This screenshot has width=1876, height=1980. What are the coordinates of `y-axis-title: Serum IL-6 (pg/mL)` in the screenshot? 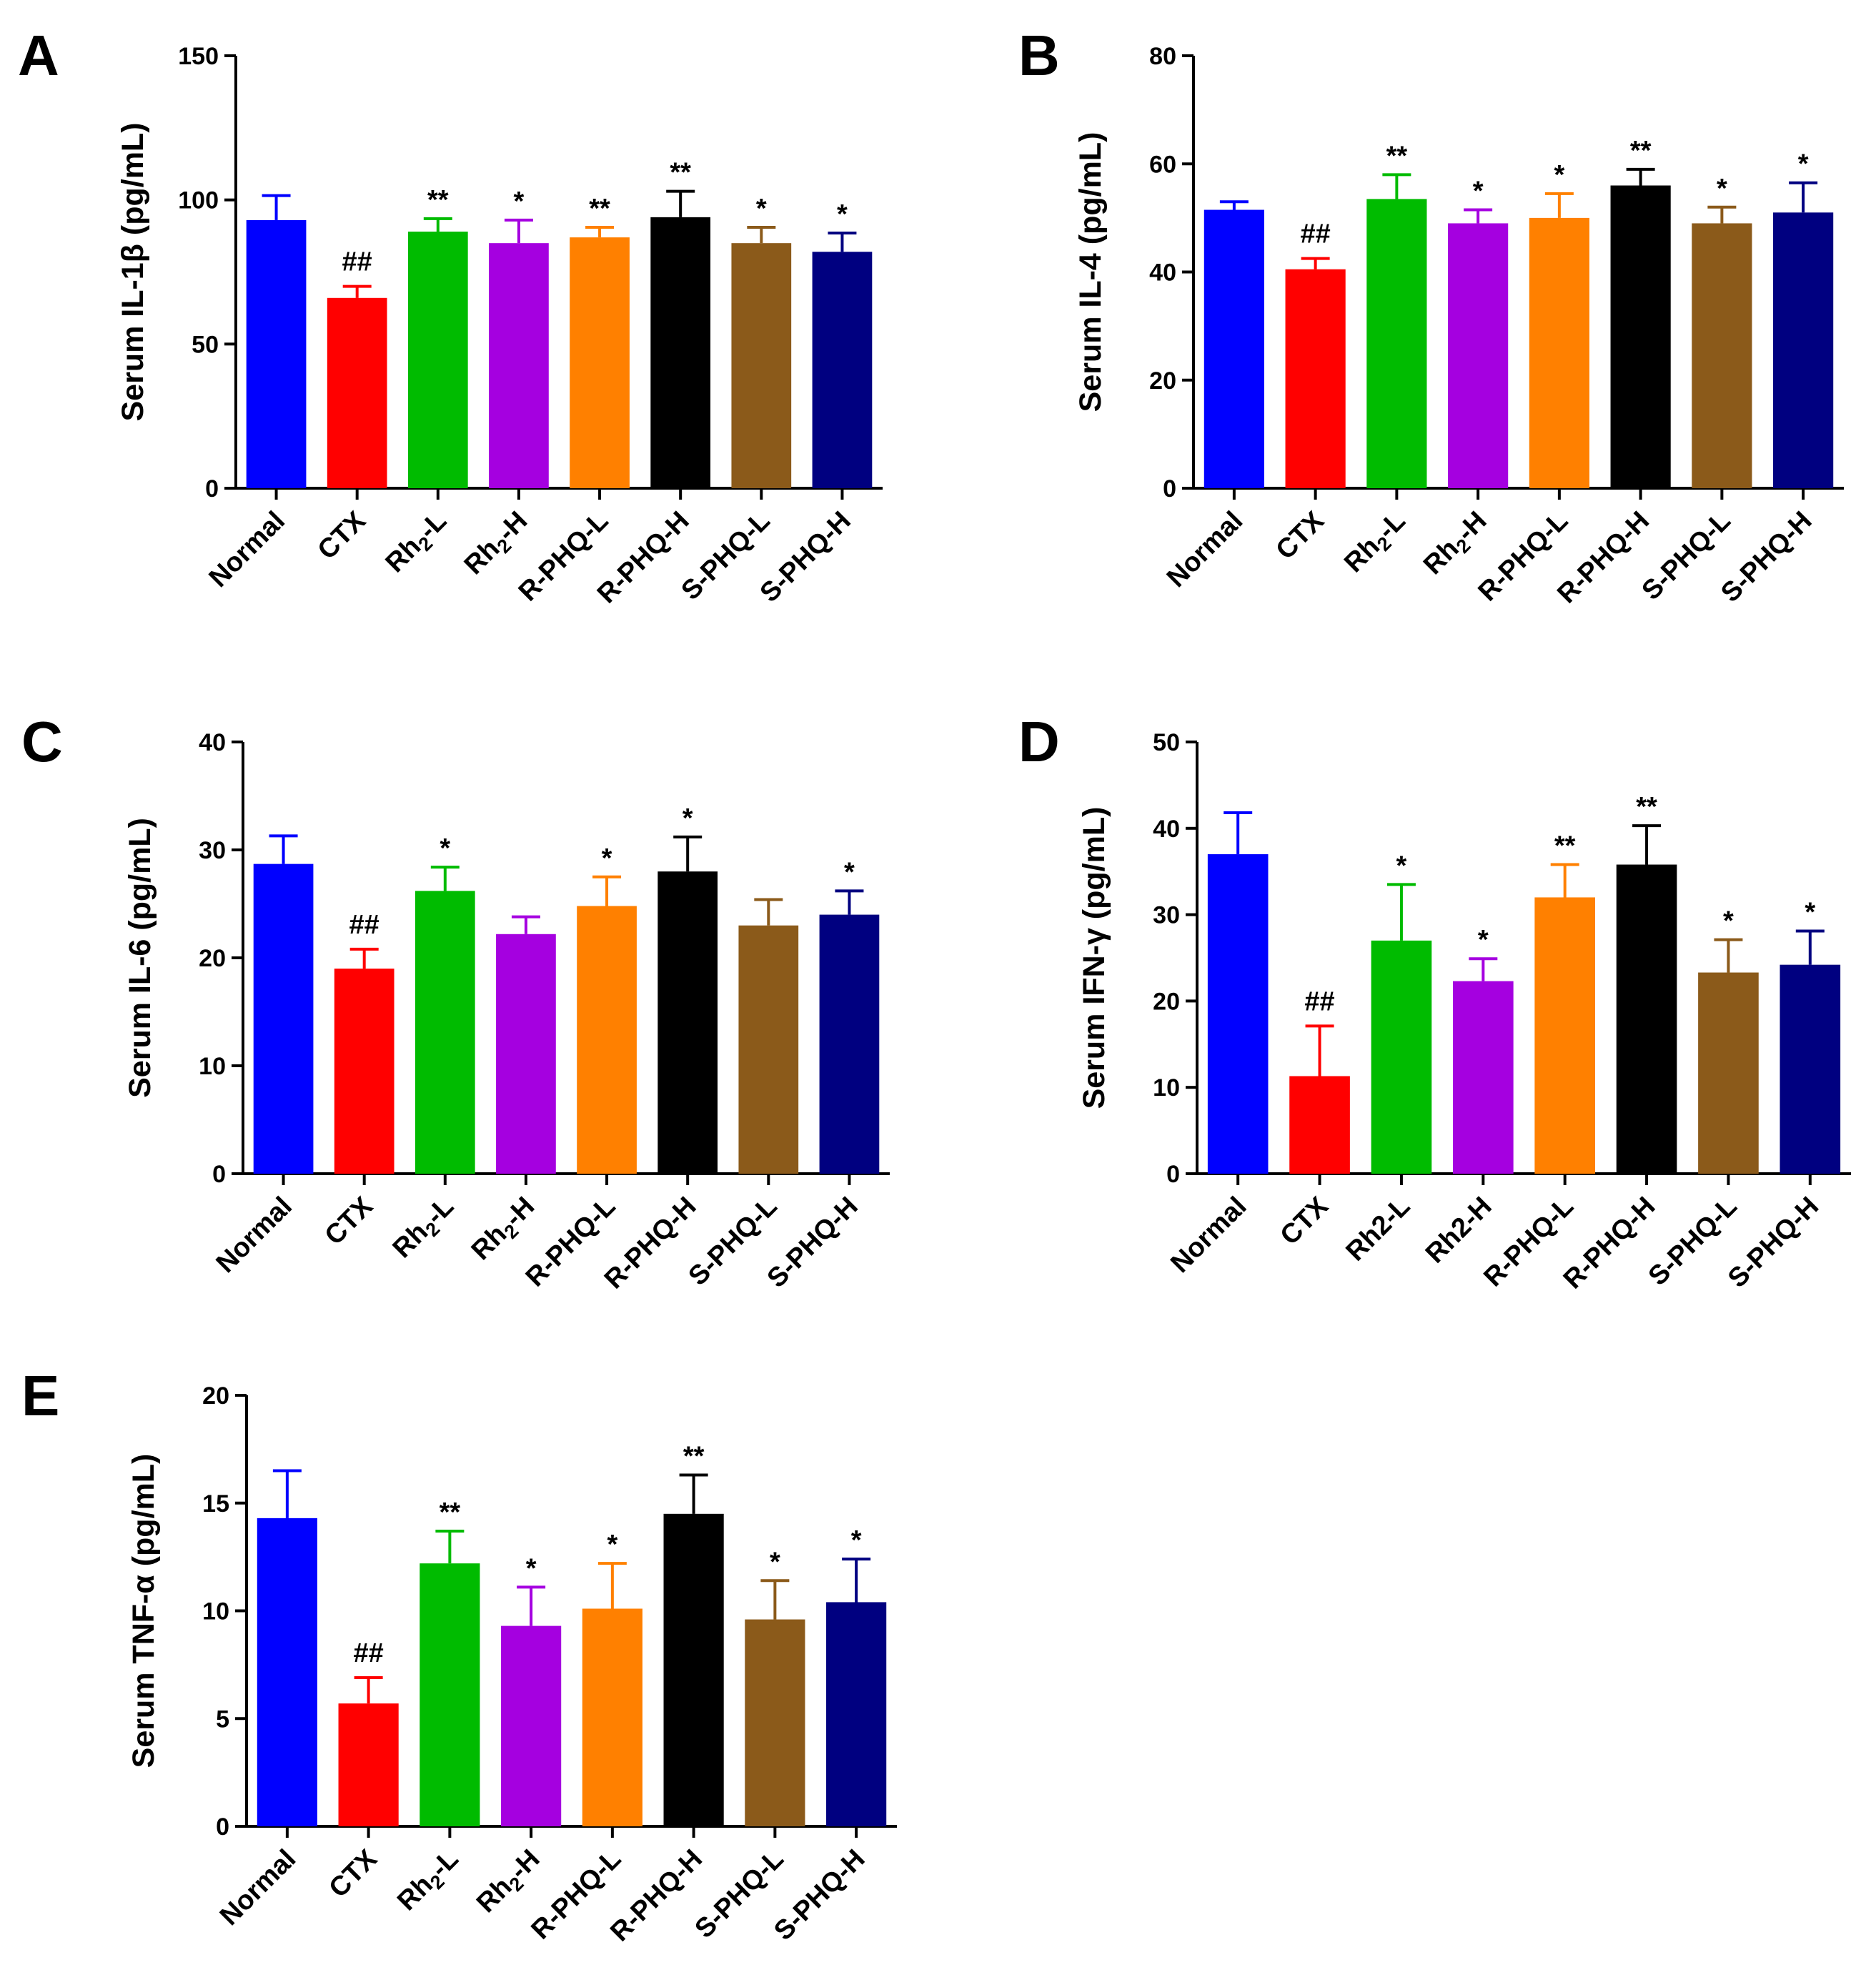 It's located at (140, 958).